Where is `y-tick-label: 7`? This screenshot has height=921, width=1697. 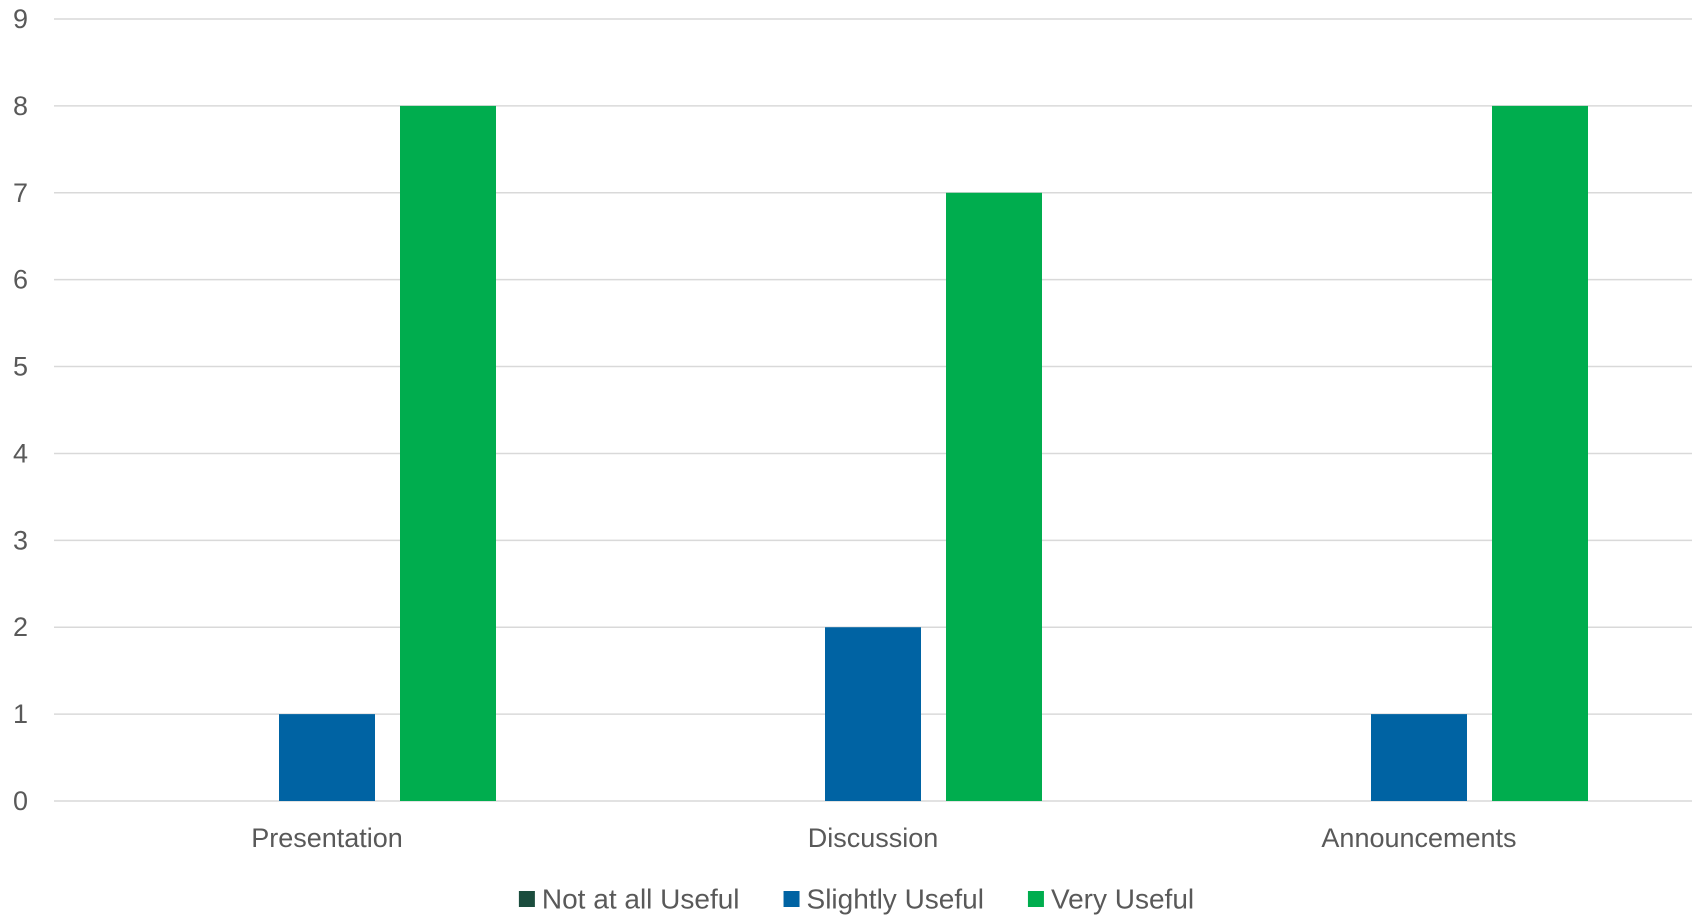 y-tick-label: 7 is located at coordinates (20, 193).